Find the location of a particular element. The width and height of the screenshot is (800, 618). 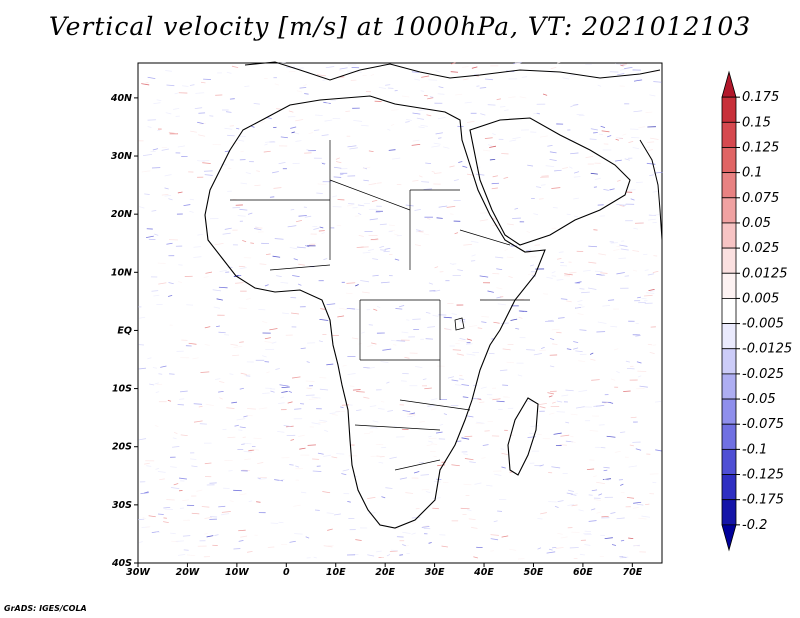

lon-tick-label: 60E is located at coordinates (583, 572).